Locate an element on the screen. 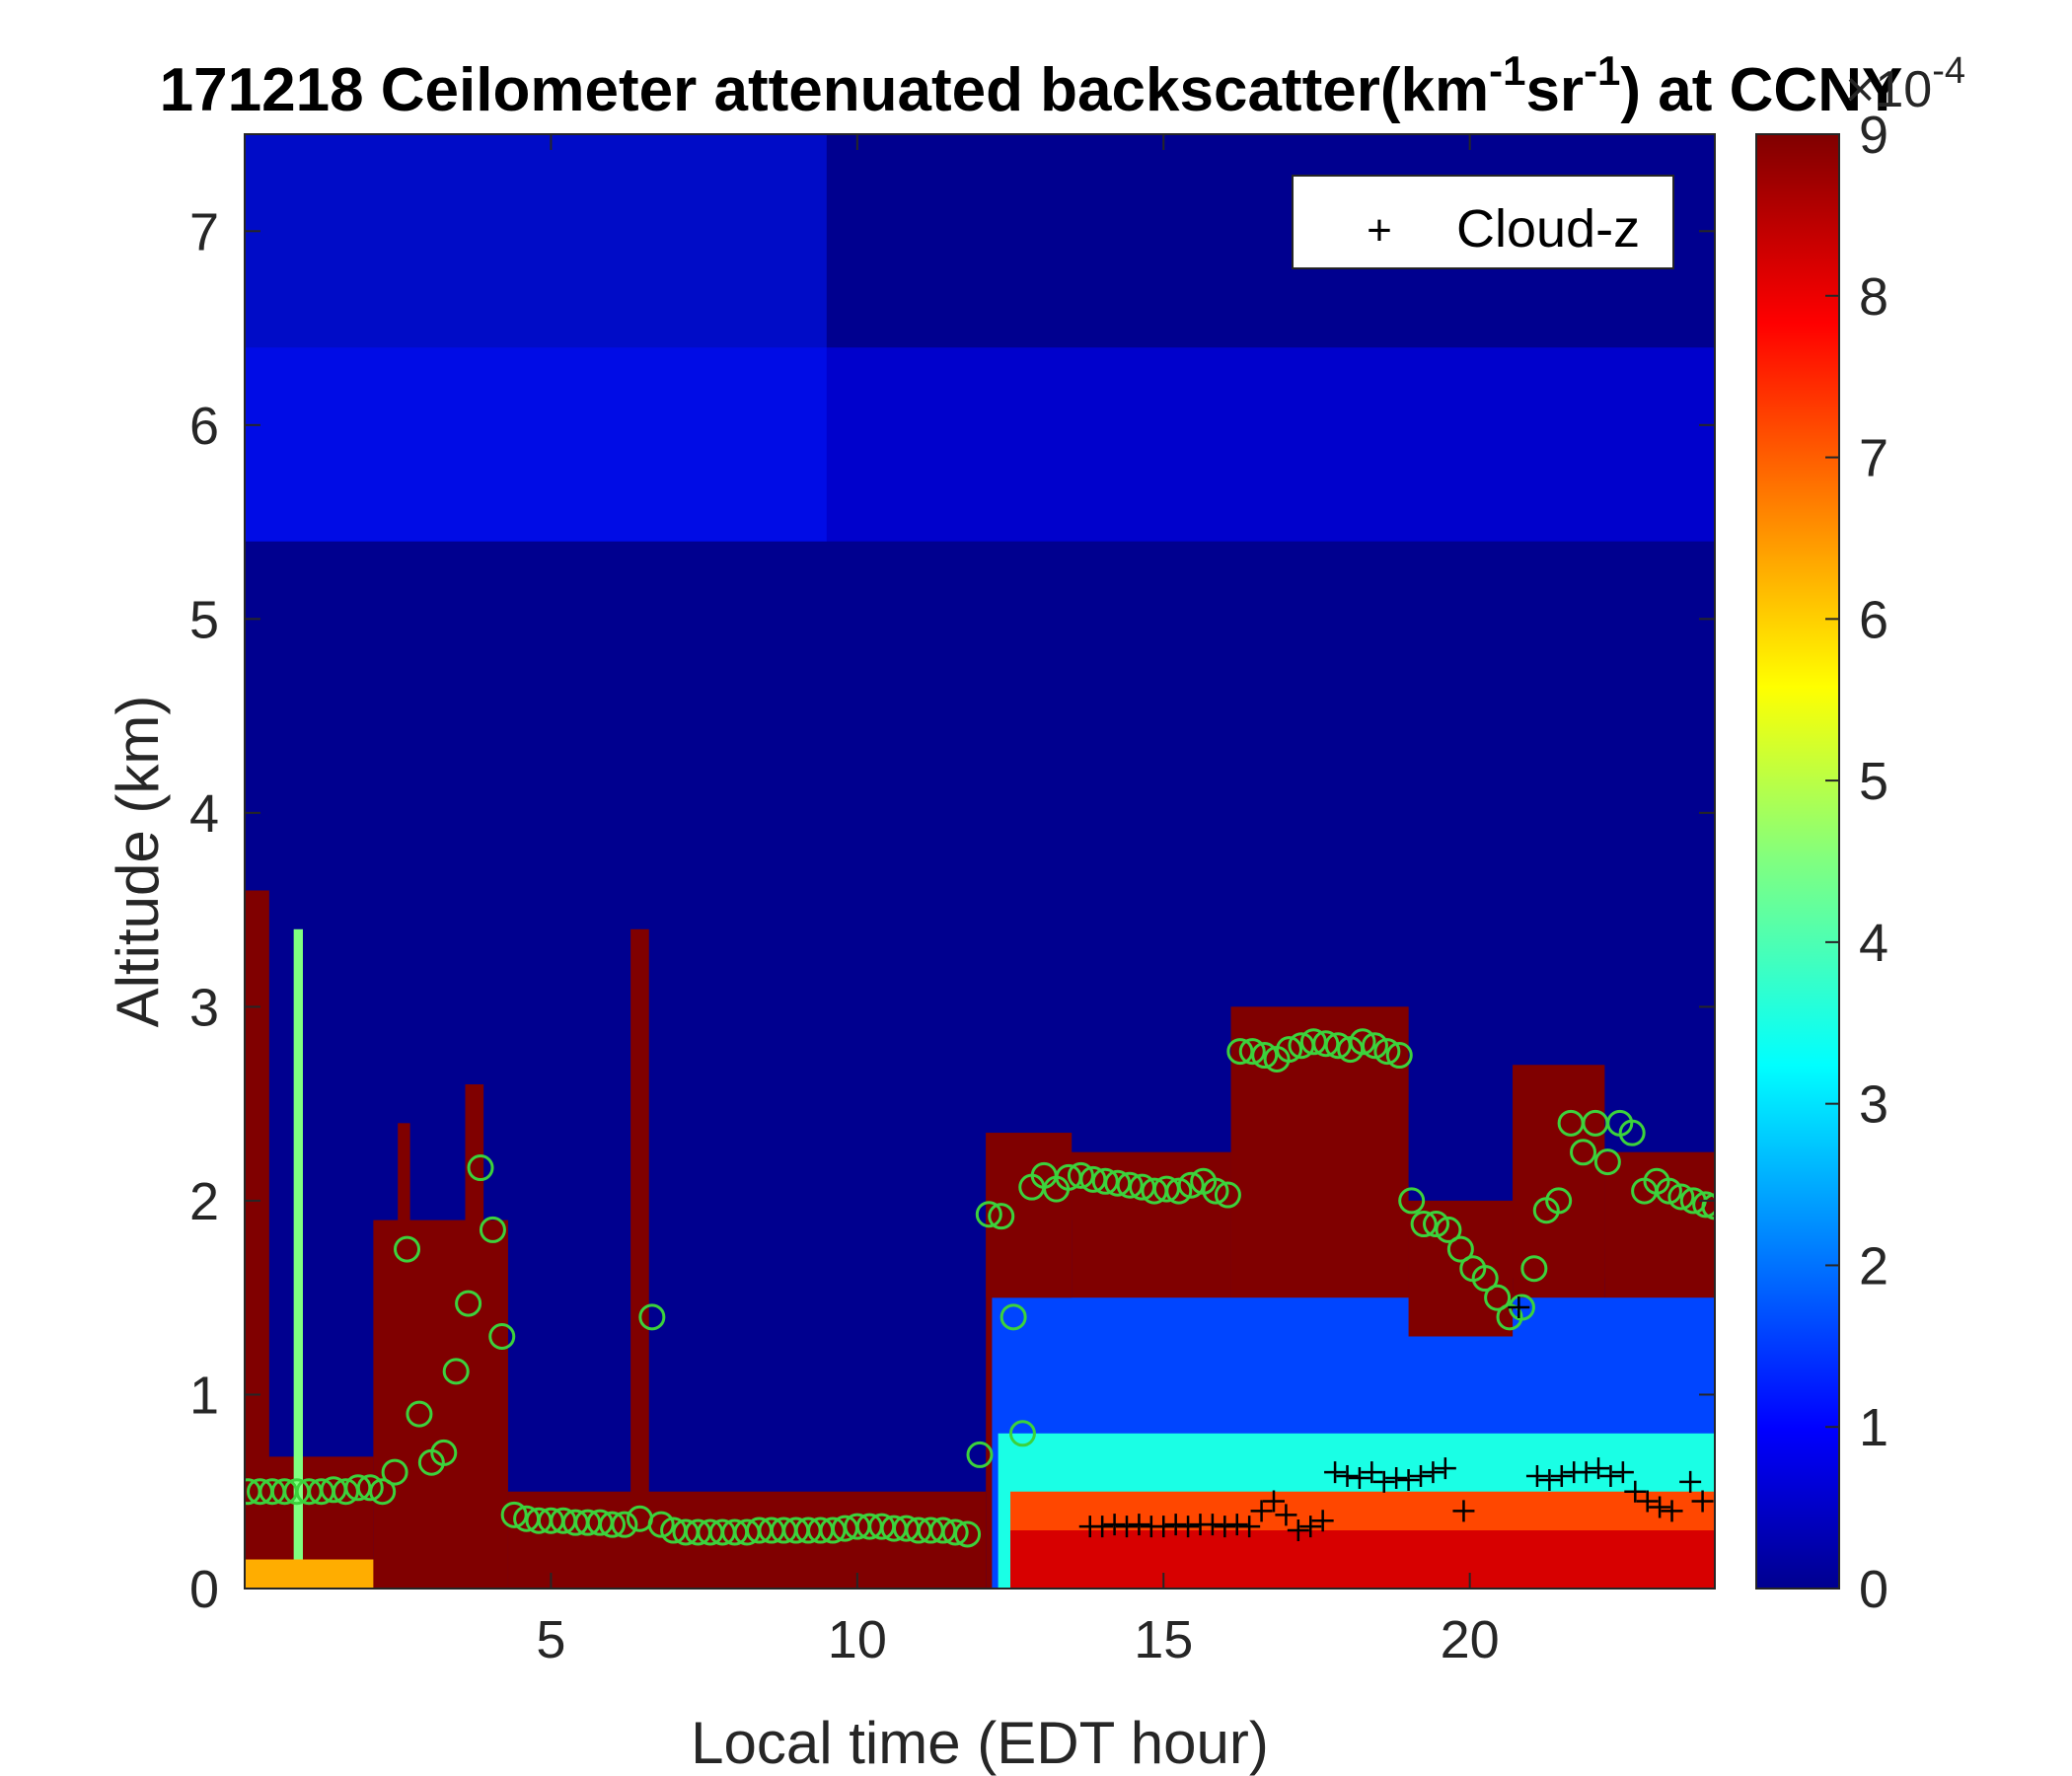  legend-box is located at coordinates (1483, 222).